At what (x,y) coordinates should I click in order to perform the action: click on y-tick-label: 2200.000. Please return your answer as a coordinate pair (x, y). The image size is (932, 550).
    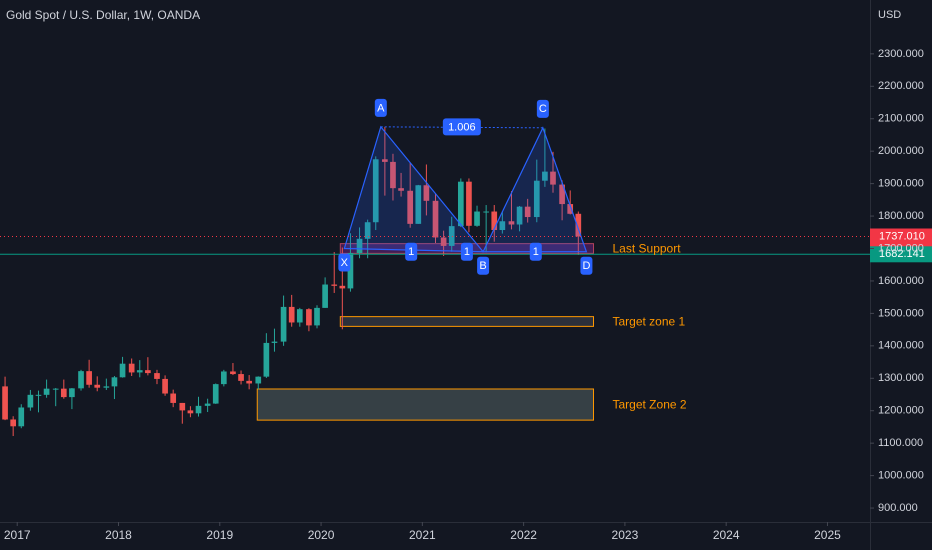
    Looking at the image, I should click on (901, 86).